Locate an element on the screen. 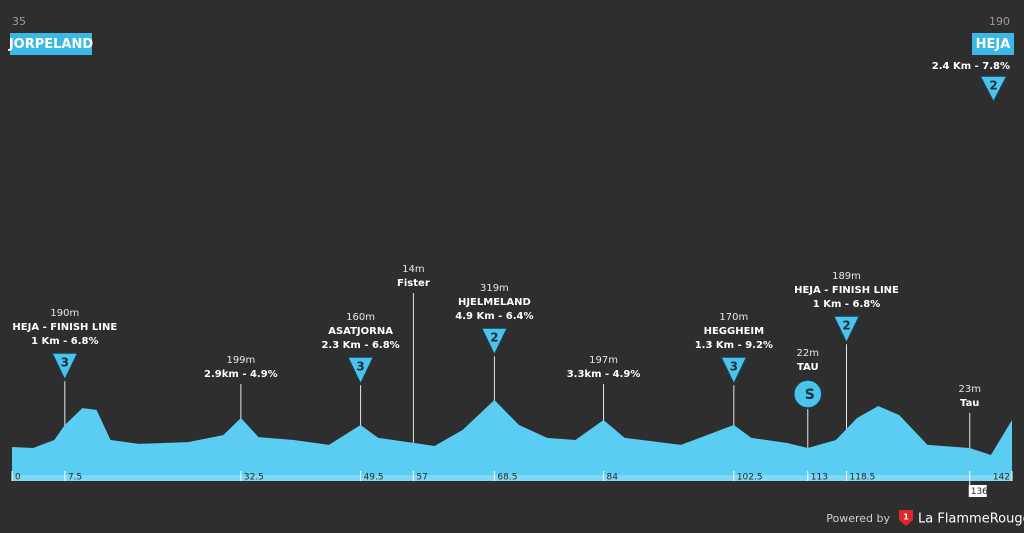  x-tick-label: 68.5 is located at coordinates (507, 478).